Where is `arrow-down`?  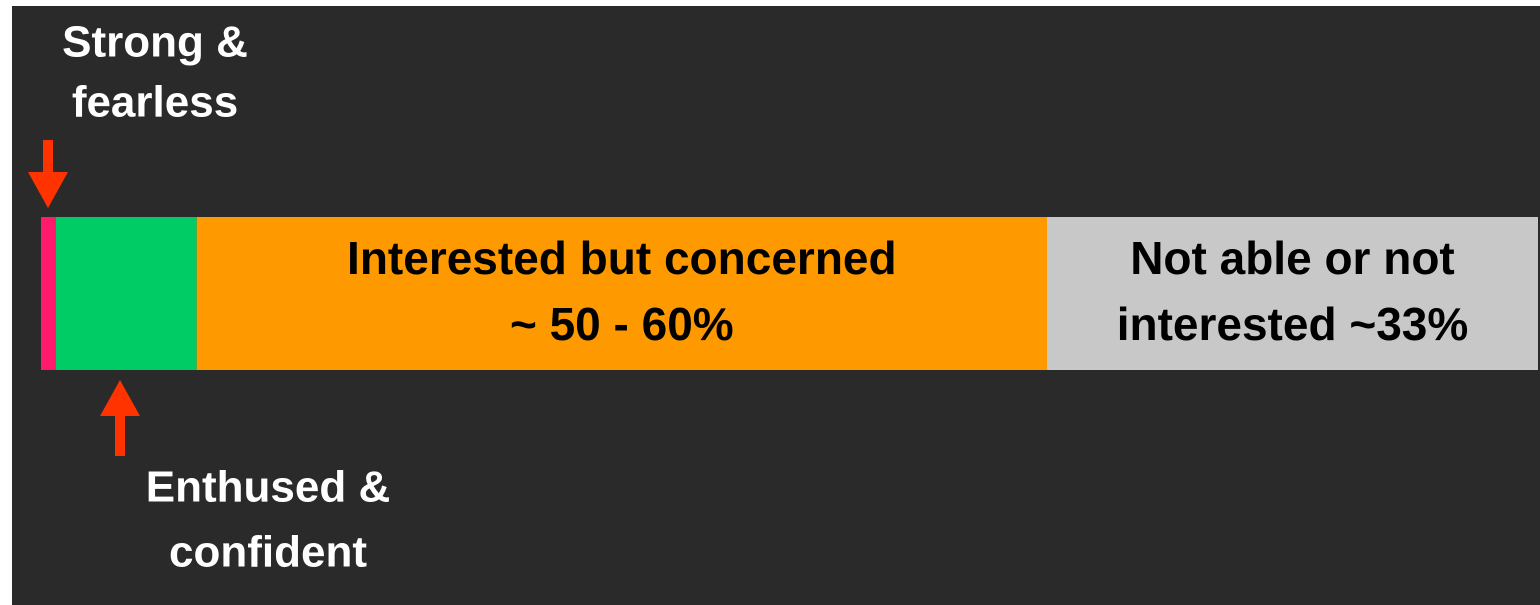 arrow-down is located at coordinates (48, 174).